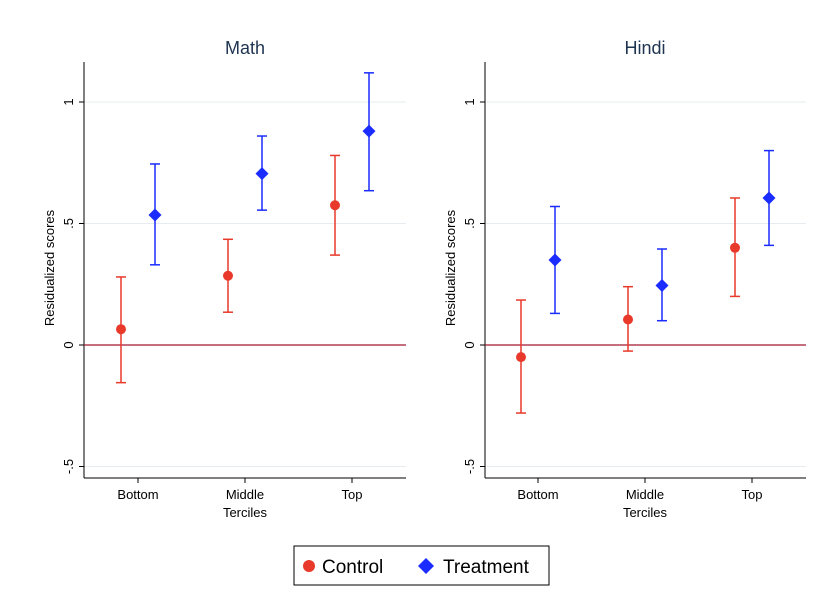 This screenshot has width=821, height=599. What do you see at coordinates (309, 566) in the screenshot?
I see `legend-control-marker` at bounding box center [309, 566].